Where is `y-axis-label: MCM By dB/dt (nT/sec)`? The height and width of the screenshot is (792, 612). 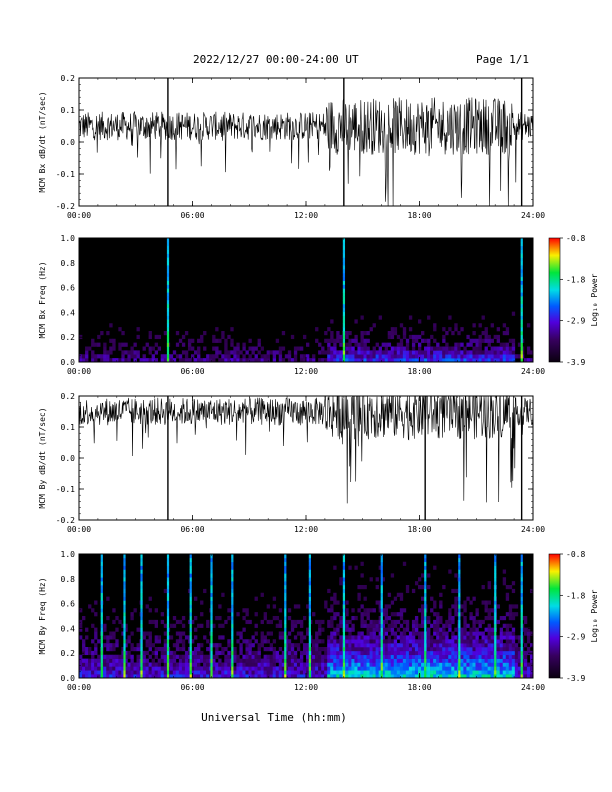
y-axis-label: MCM By dB/dt (nT/sec) is located at coordinates (42, 457).